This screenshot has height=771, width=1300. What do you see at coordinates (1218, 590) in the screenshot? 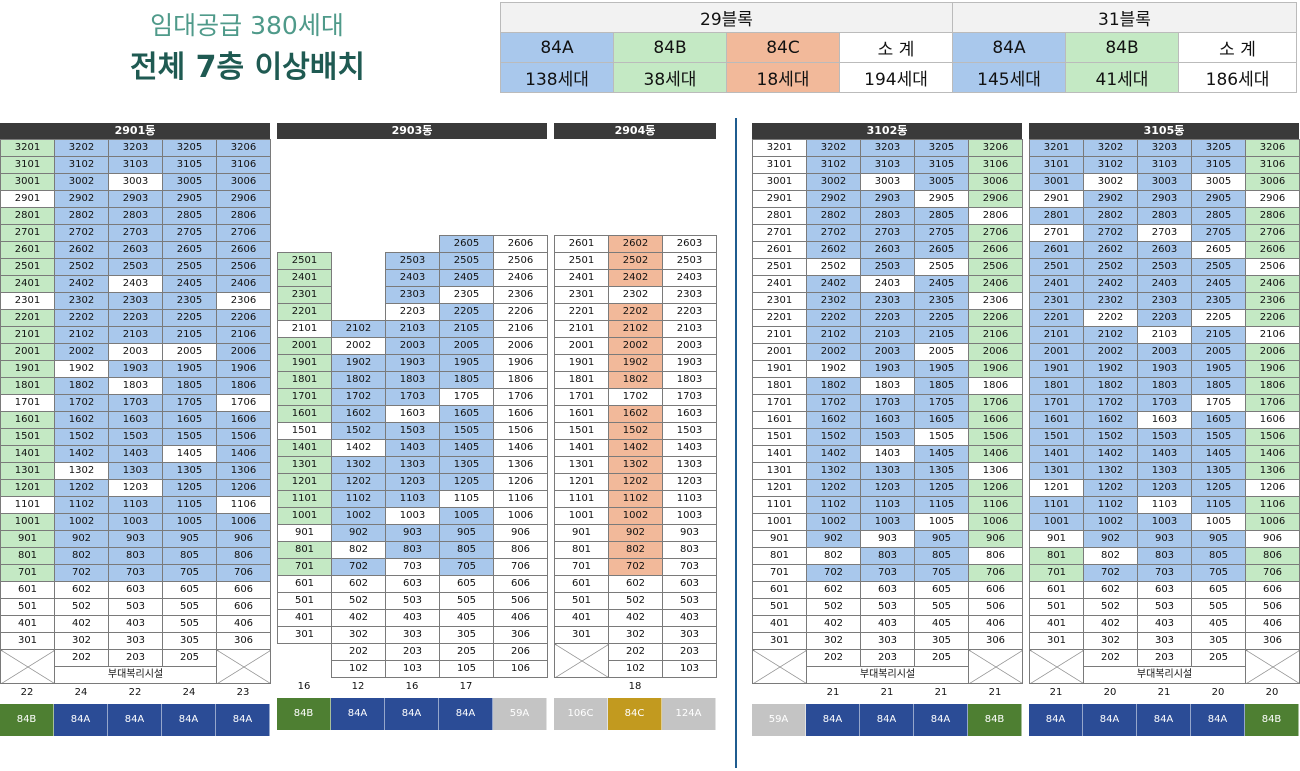
I see `unit-cell: 605` at bounding box center [1218, 590].